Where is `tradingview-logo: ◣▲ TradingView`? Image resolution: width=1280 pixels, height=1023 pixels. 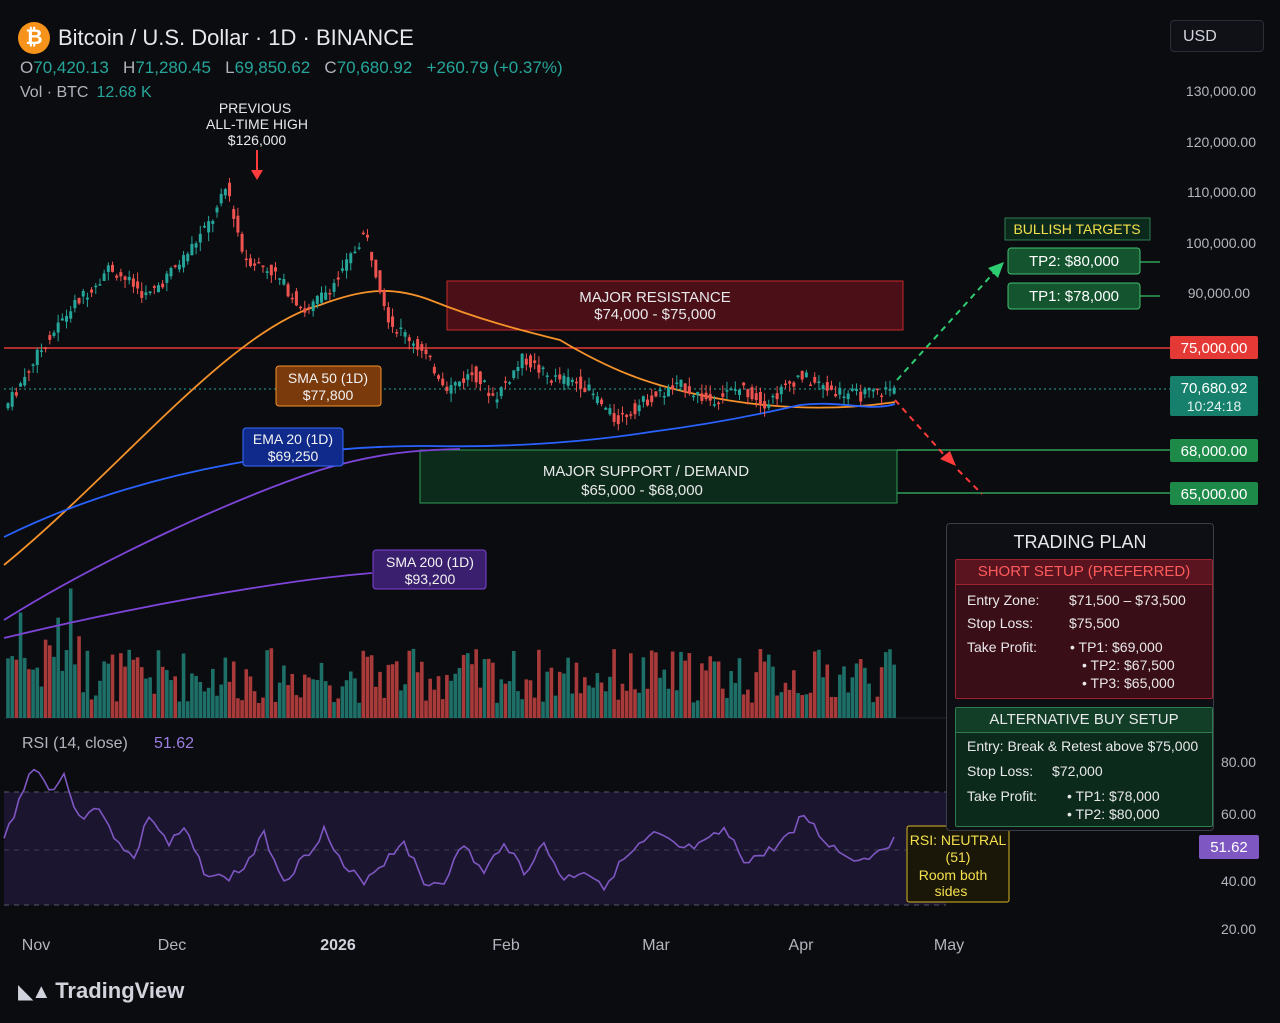
tradingview-logo: ◣▲ TradingView is located at coordinates (101, 991).